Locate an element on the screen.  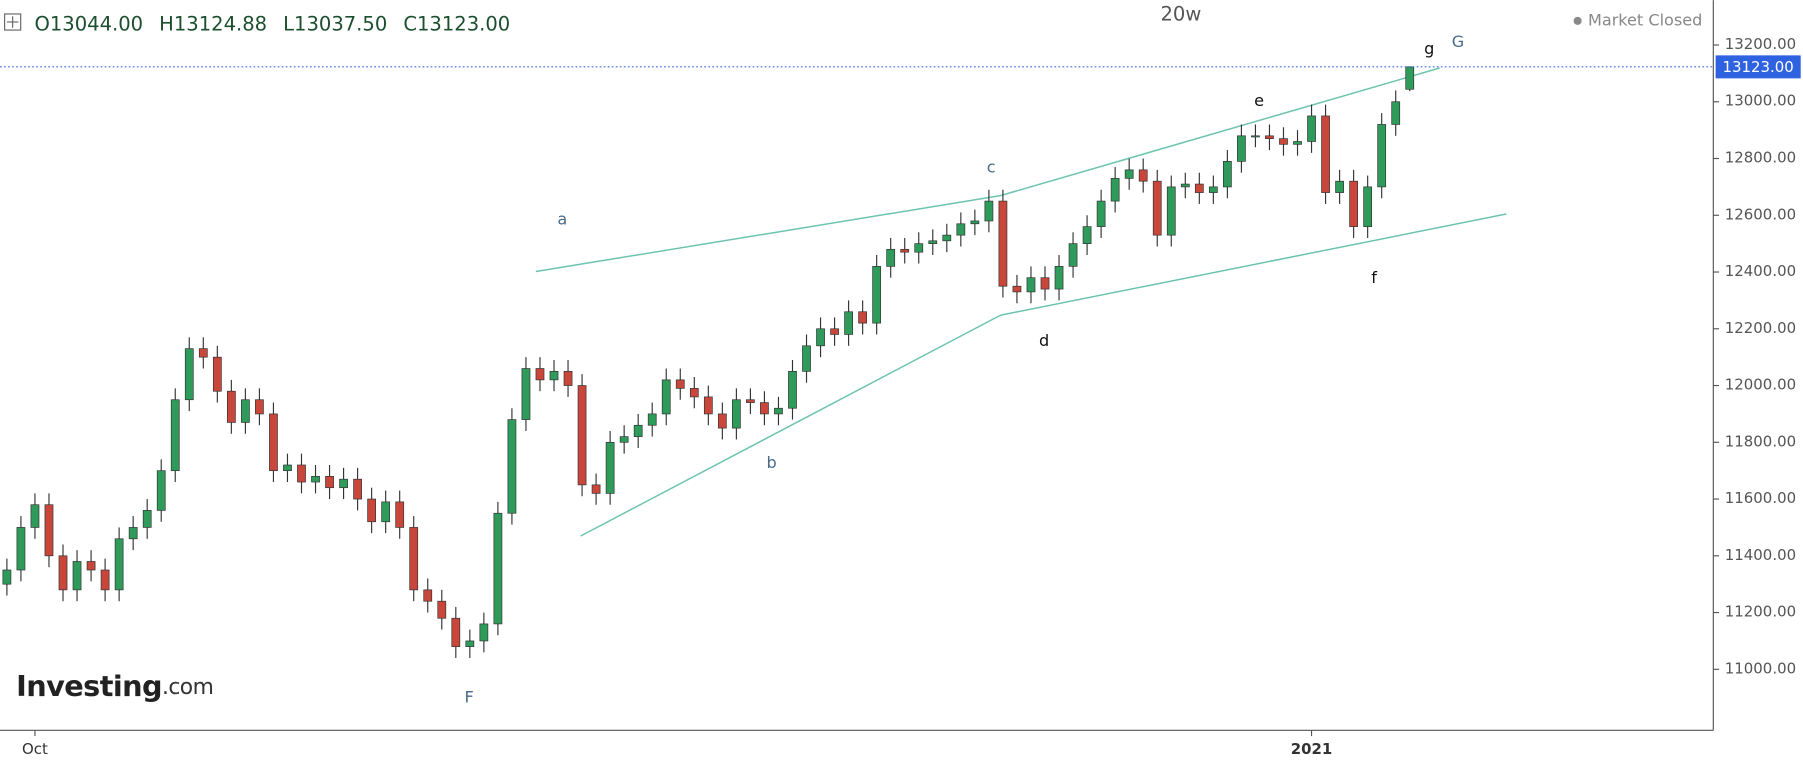
current-price-label: 13123.00 is located at coordinates (1758, 67).